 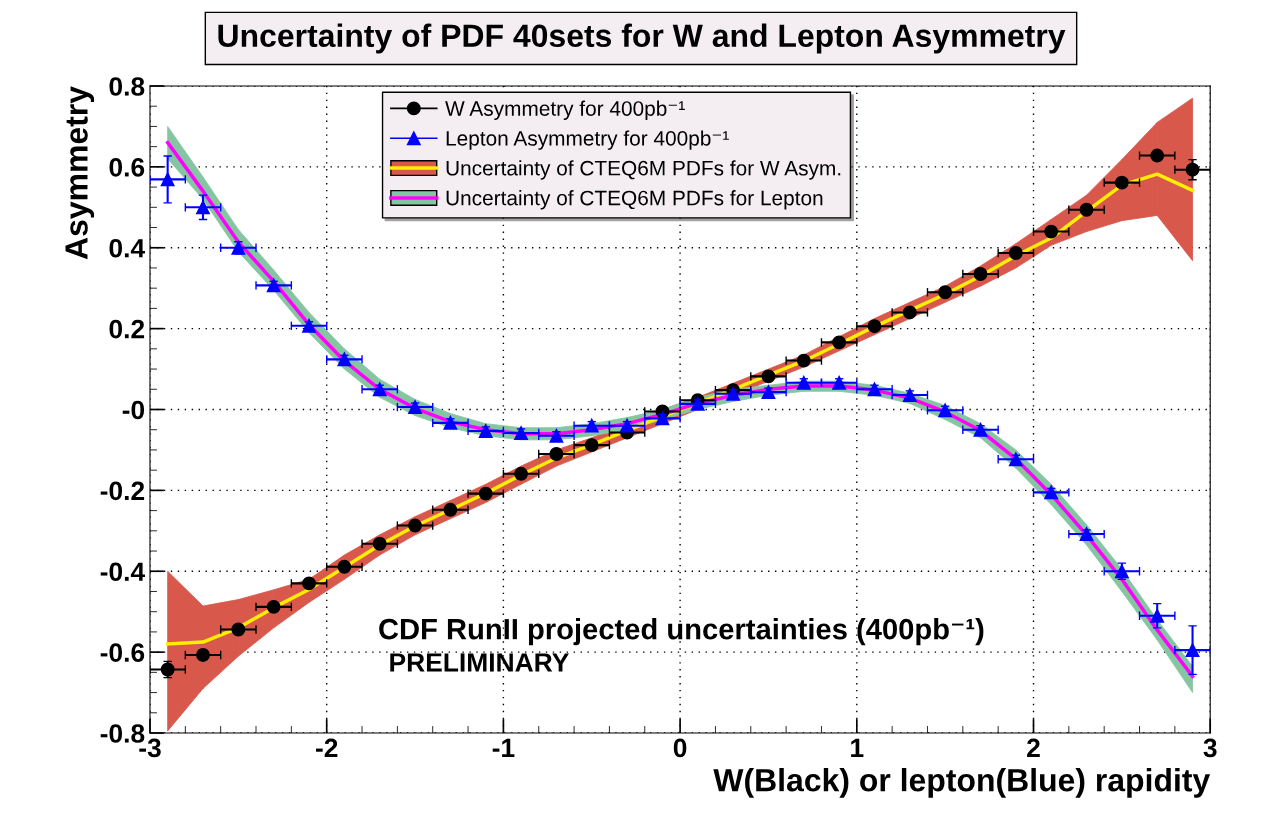 I want to click on y-tick-label: -0, so click(x=133, y=410).